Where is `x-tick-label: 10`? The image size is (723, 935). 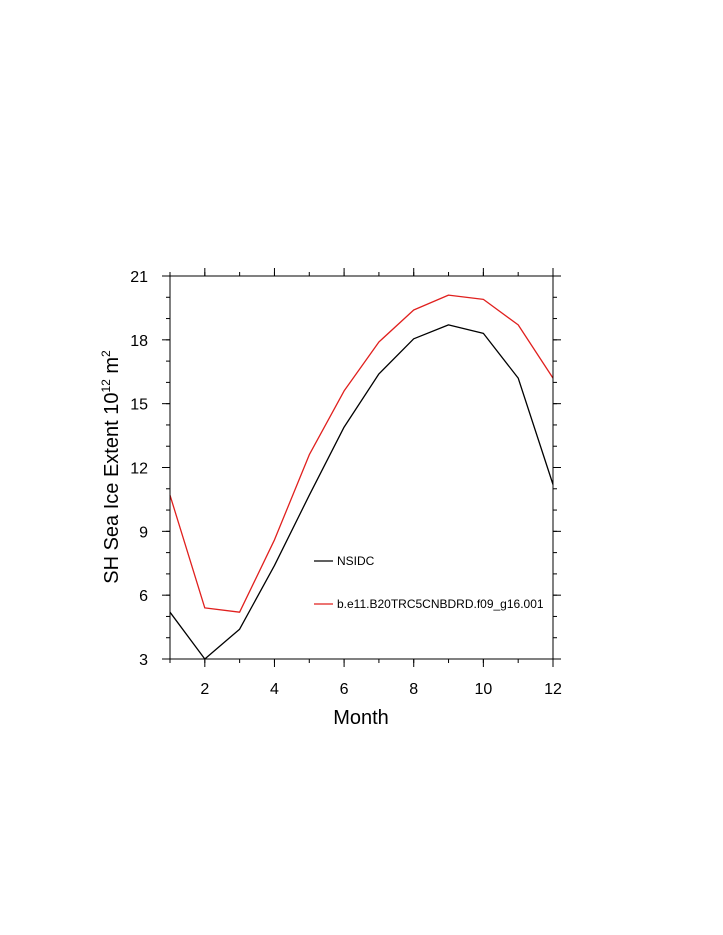 x-tick-label: 10 is located at coordinates (483, 689).